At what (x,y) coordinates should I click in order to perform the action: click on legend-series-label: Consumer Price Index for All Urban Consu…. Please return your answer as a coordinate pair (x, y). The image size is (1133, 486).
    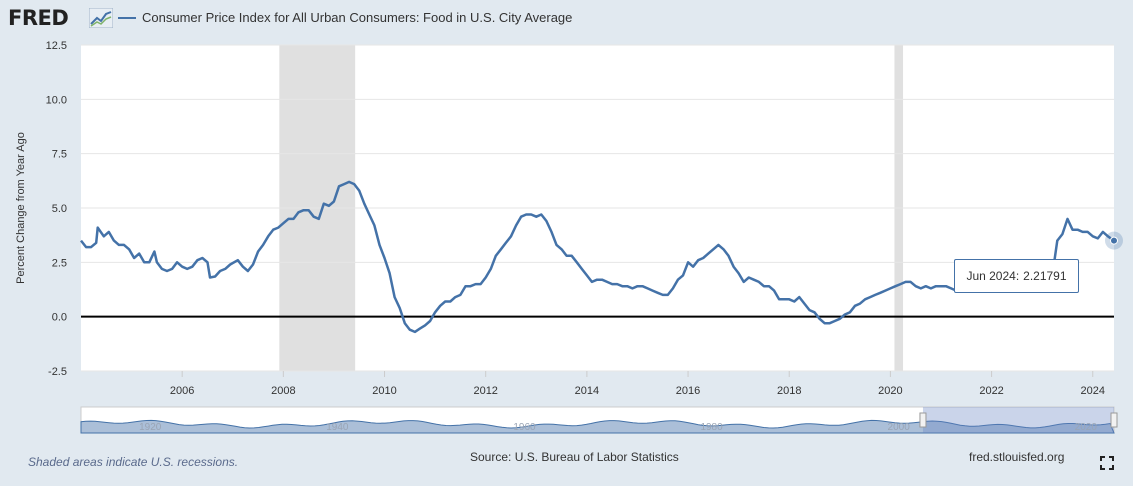
    Looking at the image, I should click on (357, 17).